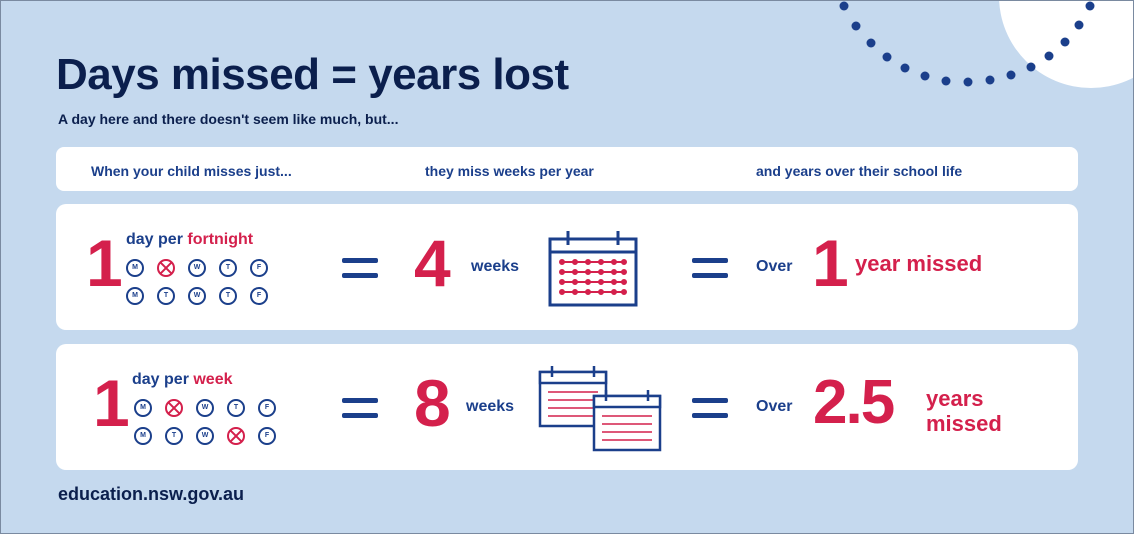 This screenshot has height=534, width=1134. I want to click on day-period-label: day per fortnight, so click(189, 240).